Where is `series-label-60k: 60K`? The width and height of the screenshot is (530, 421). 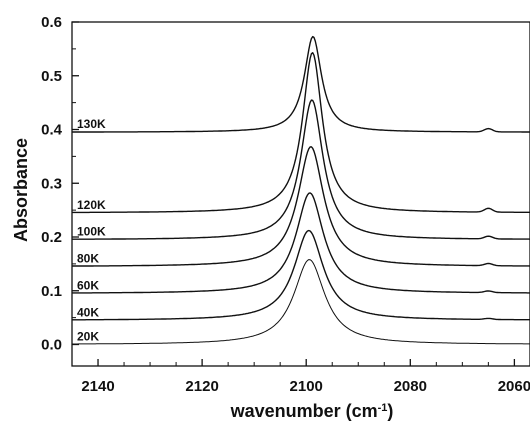 series-label-60k: 60K is located at coordinates (88, 285).